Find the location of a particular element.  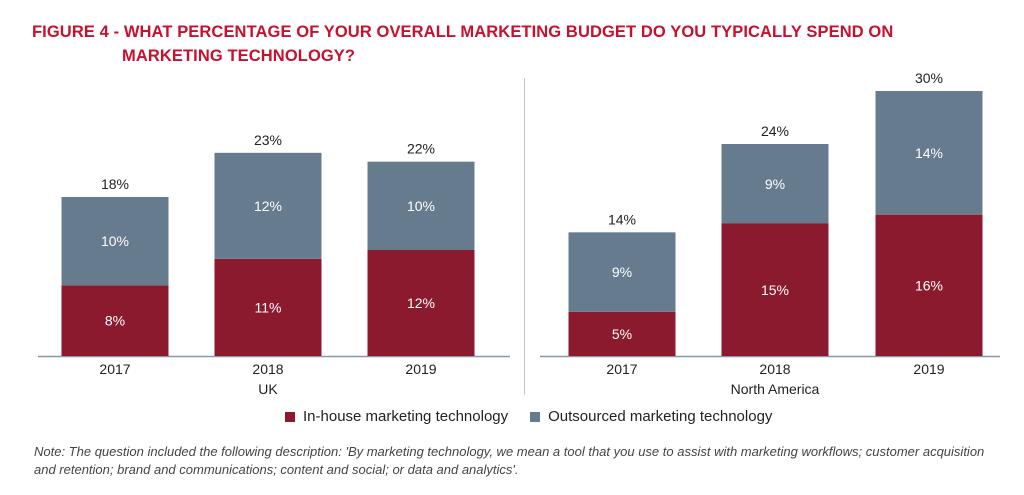

total-label-1-0: 14% is located at coordinates (622, 219).